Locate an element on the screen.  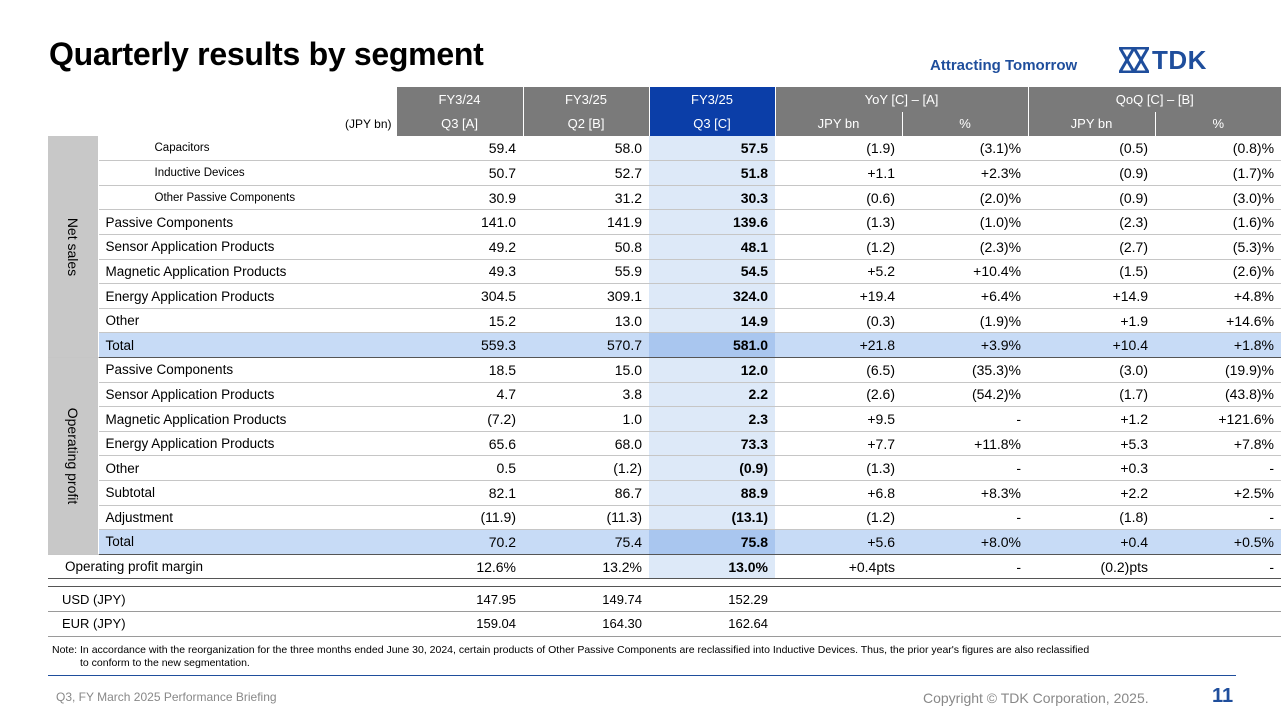
cell-q3a: 49.3 is located at coordinates (460, 272).